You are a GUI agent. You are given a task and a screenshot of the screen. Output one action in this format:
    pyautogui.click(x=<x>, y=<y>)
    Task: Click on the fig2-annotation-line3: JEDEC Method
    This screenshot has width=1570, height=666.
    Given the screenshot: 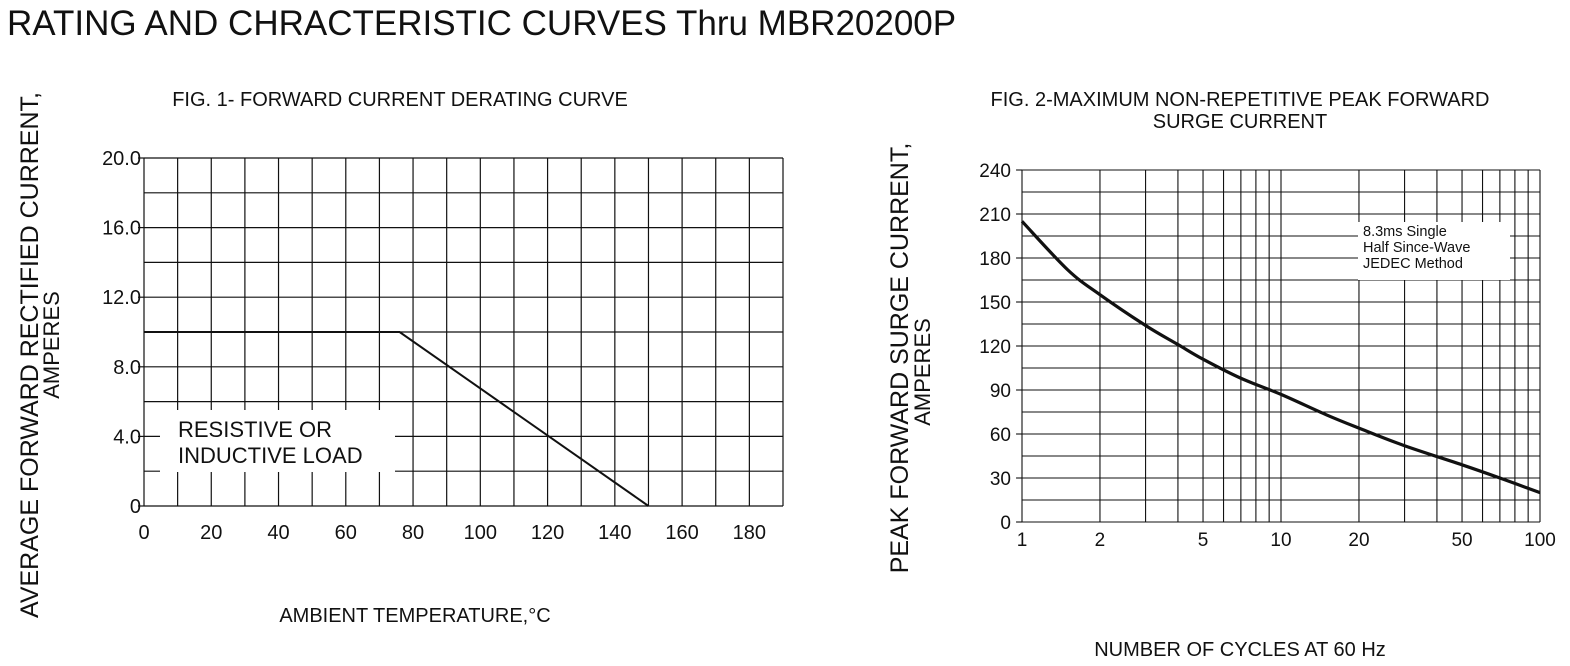 What is the action you would take?
    pyautogui.click(x=1413, y=264)
    